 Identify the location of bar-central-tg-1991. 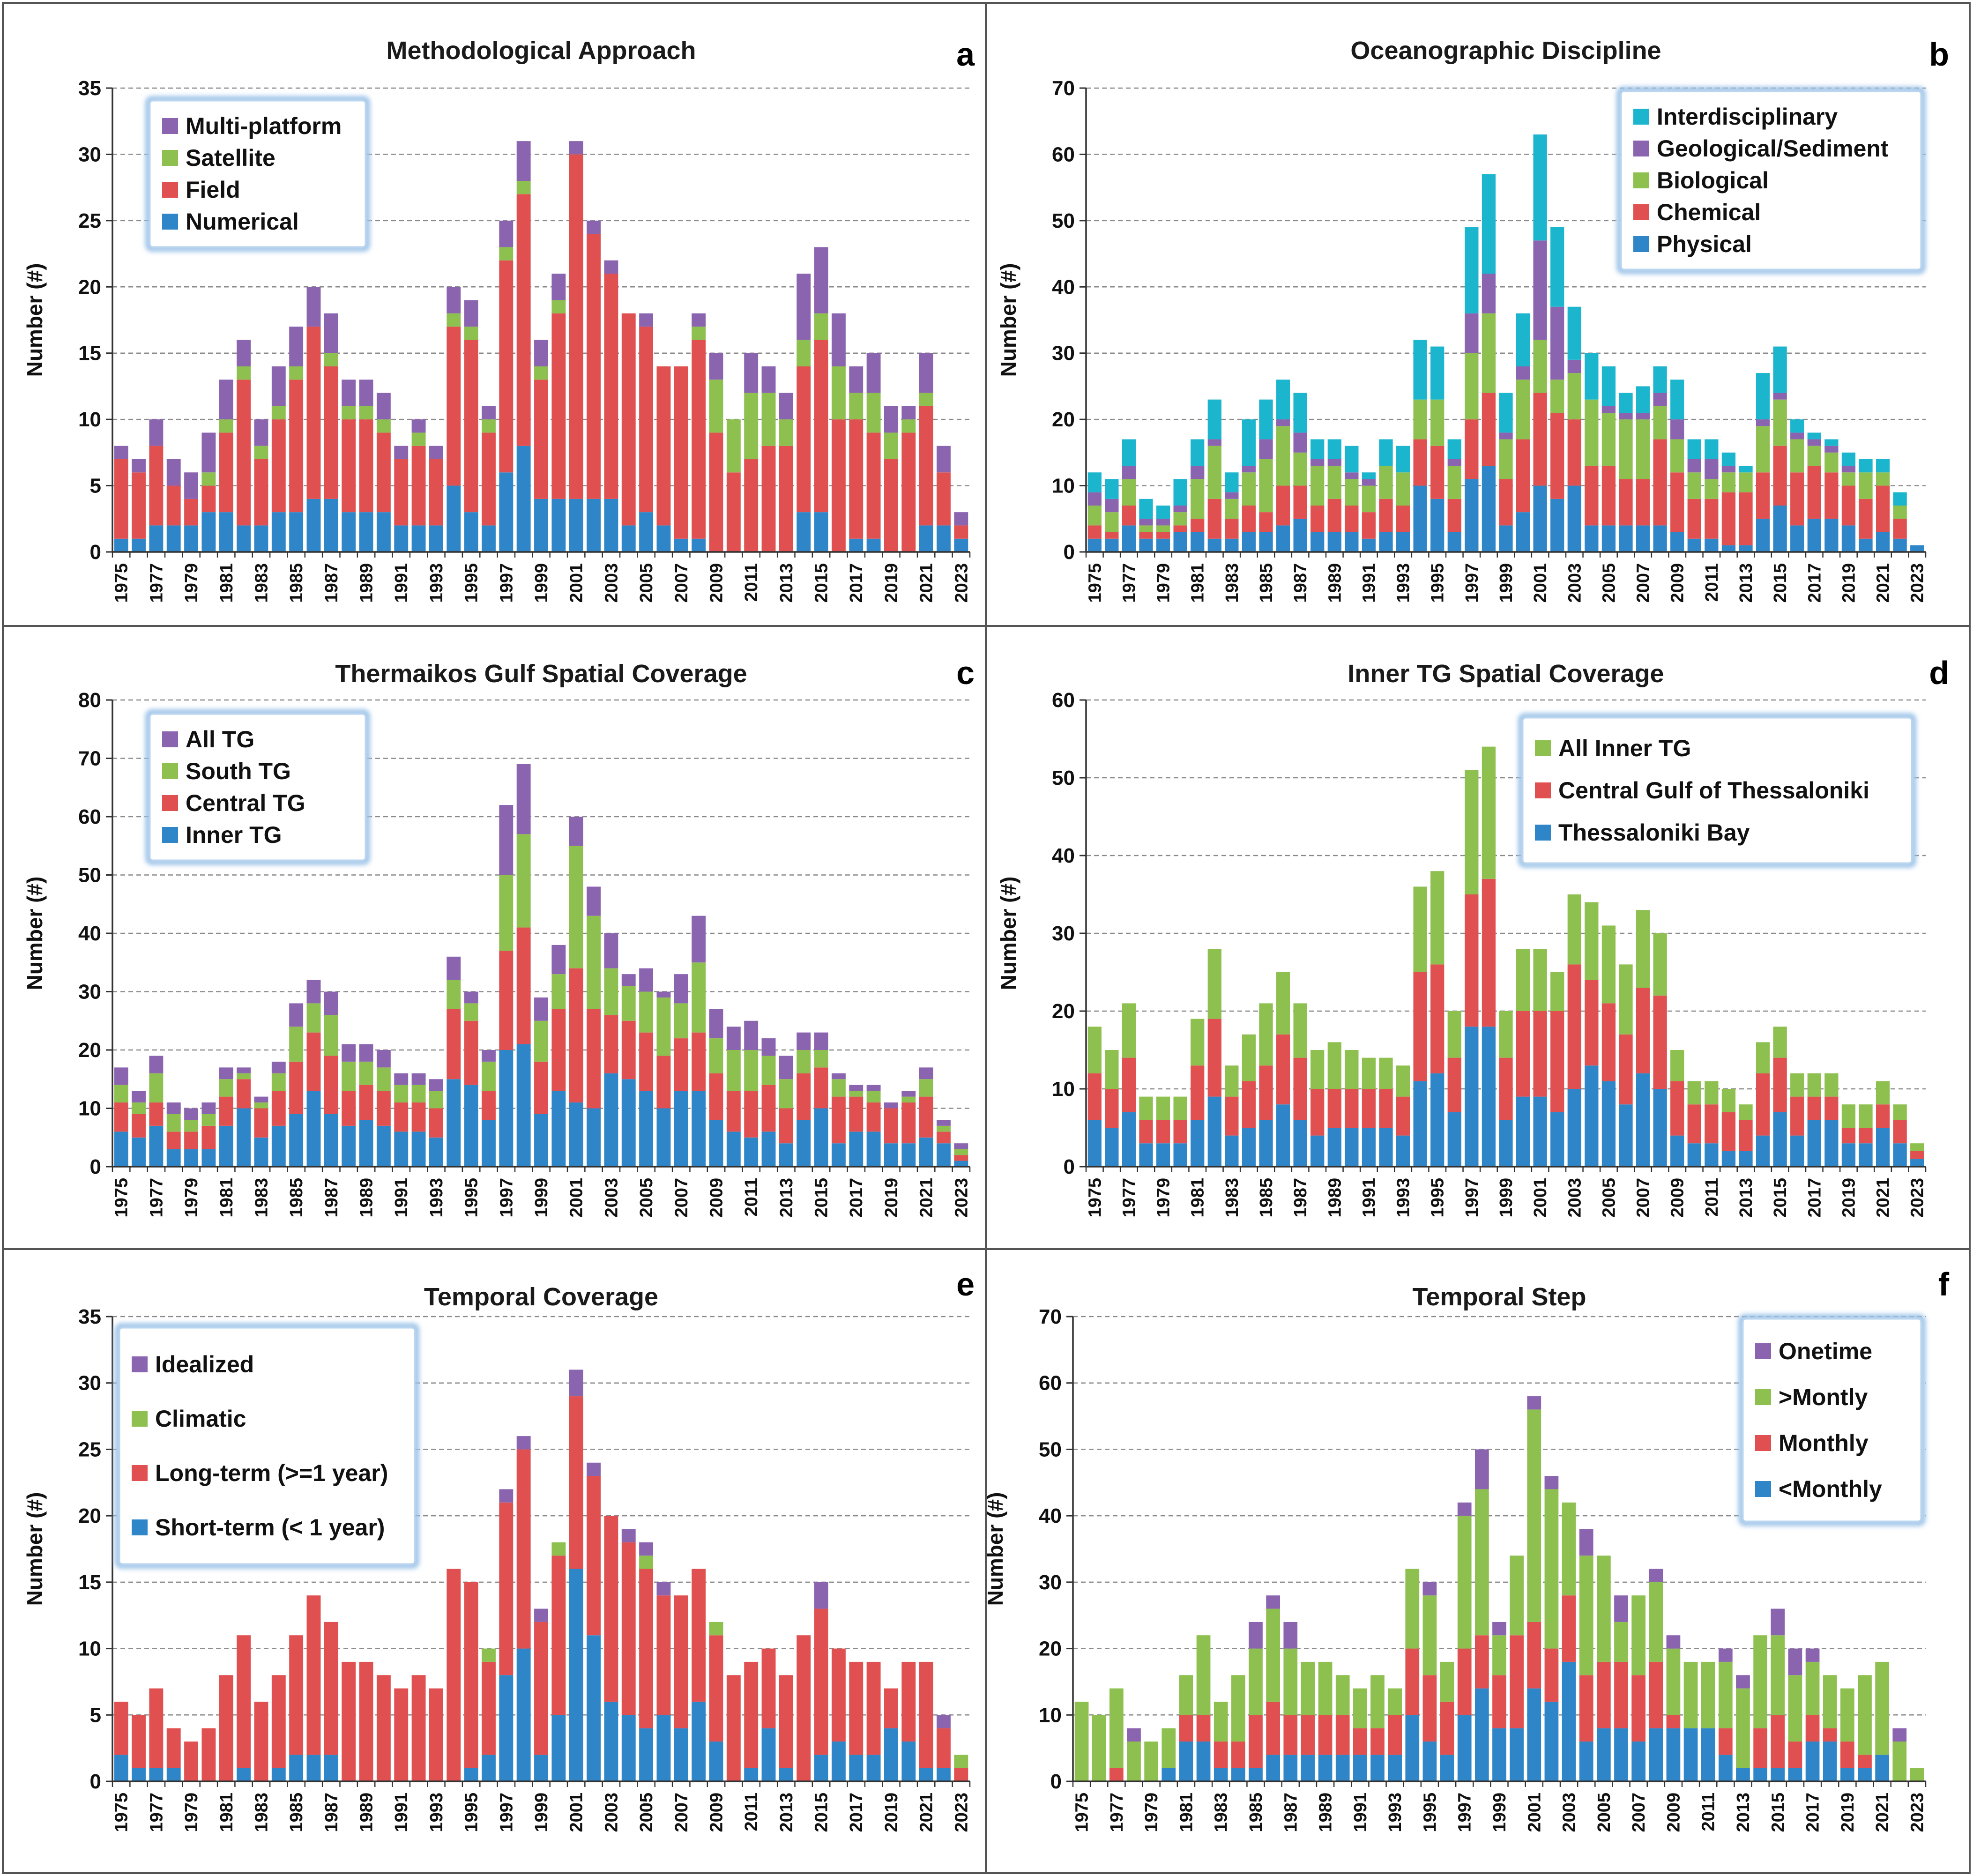
(401, 1117).